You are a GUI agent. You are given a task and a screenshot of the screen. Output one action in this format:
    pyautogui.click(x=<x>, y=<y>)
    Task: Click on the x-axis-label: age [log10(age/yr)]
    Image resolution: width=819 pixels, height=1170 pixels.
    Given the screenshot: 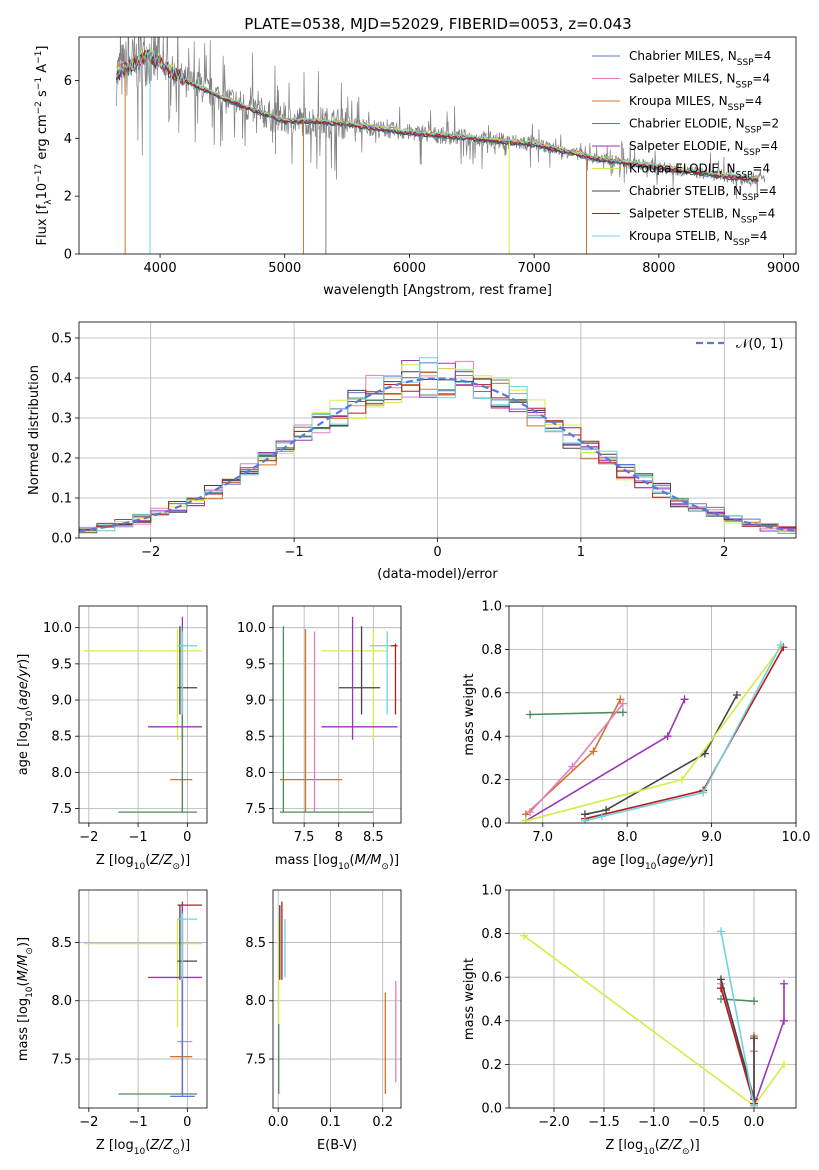 What is the action you would take?
    pyautogui.click(x=653, y=862)
    